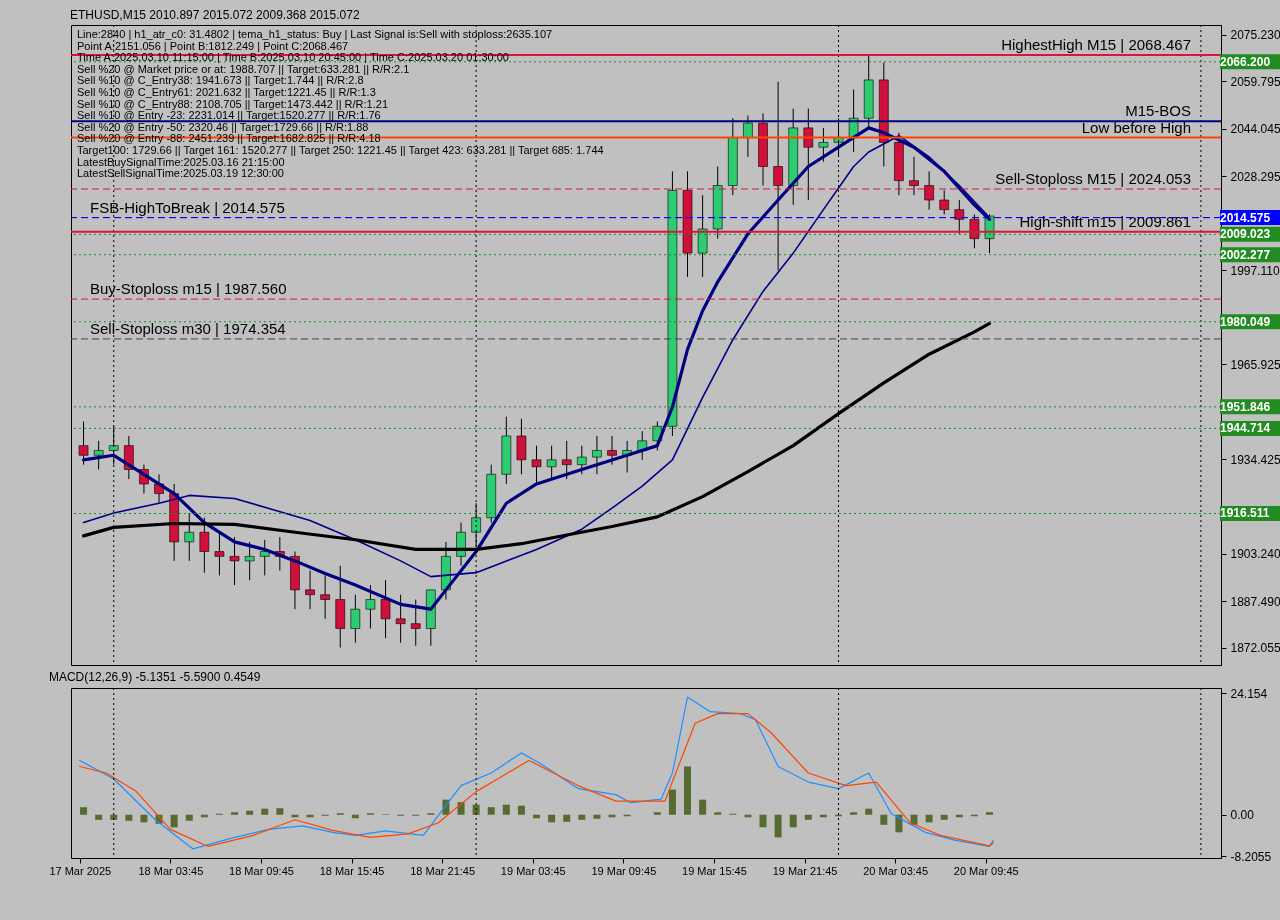  I want to click on y-tick-label: 2075.230, so click(1255, 35).